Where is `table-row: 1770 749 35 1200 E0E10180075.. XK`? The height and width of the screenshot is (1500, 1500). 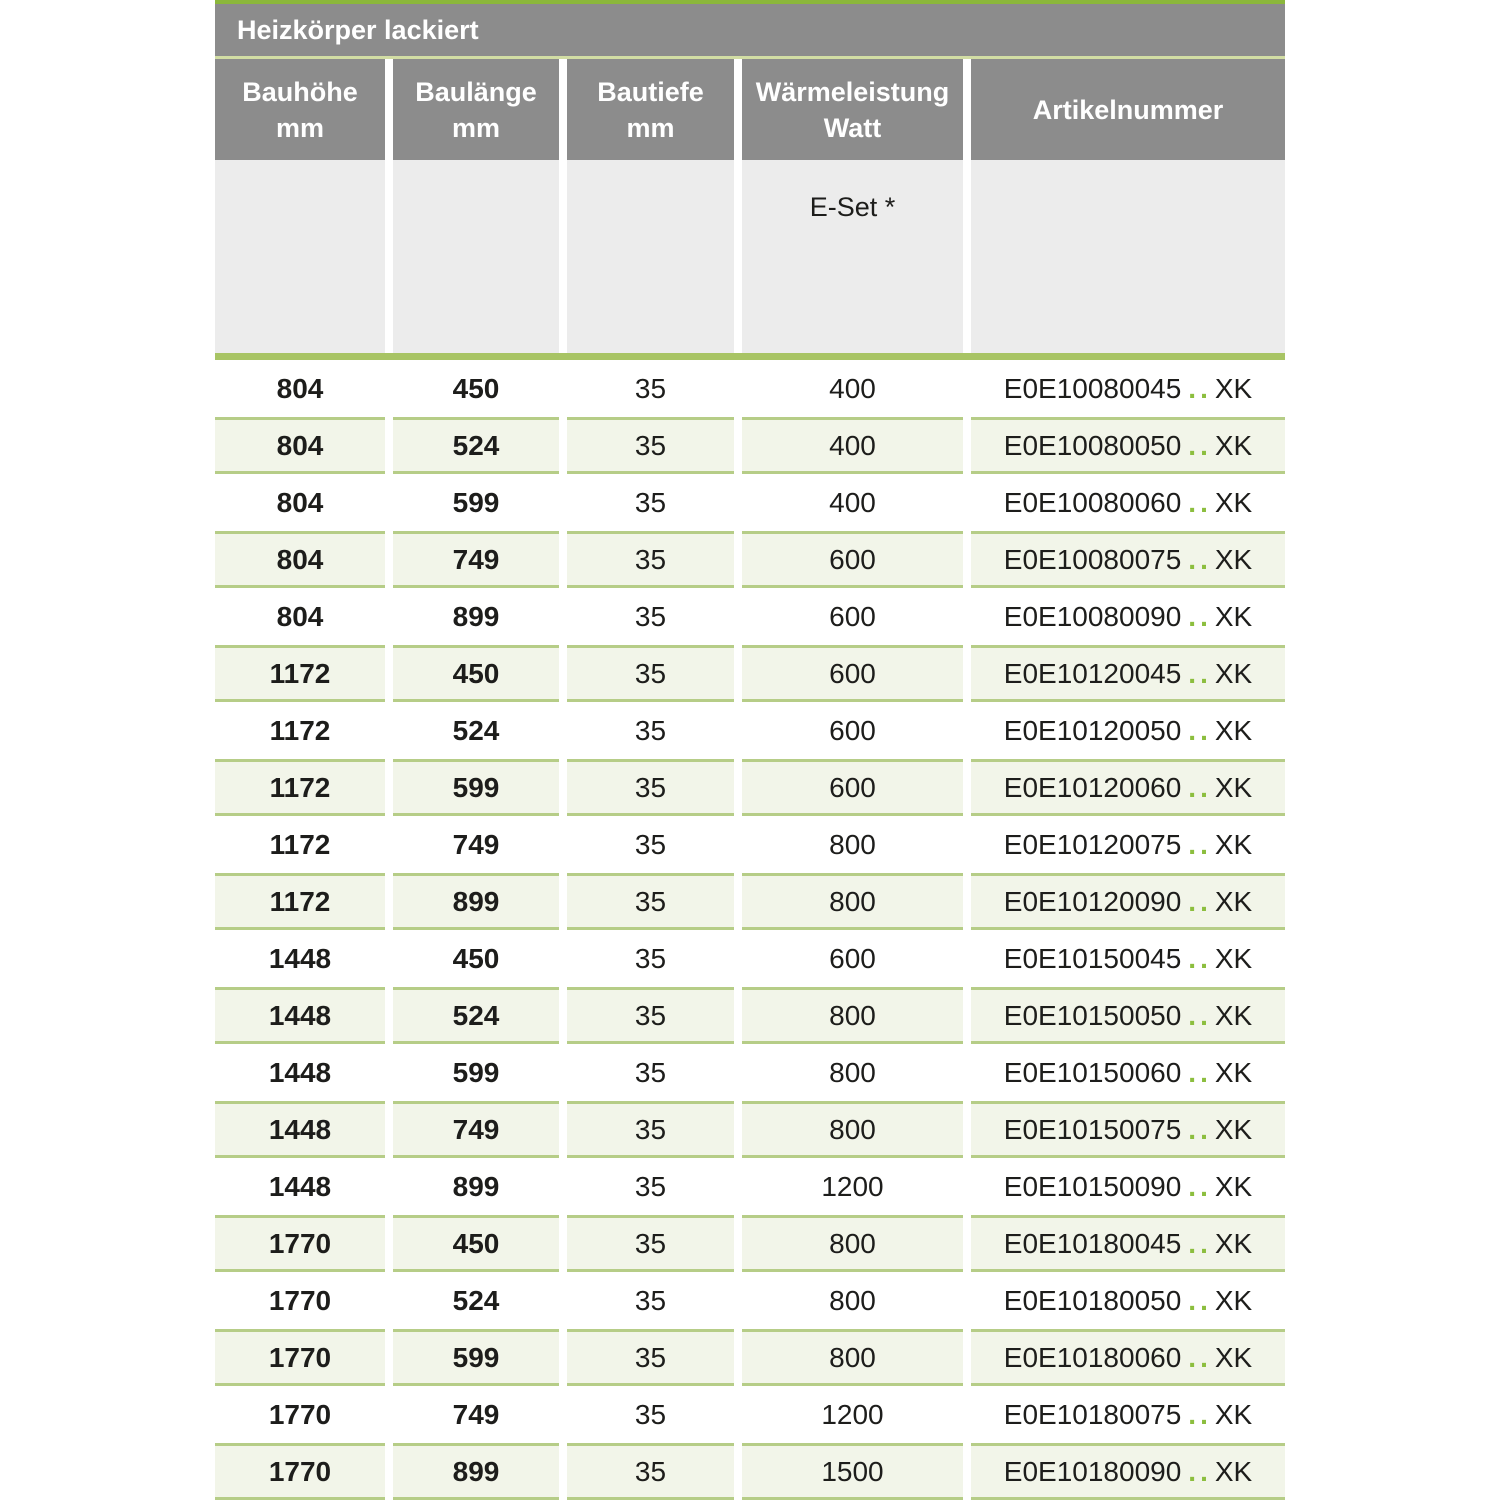 table-row: 1770 749 35 1200 E0E10180075.. XK is located at coordinates (750, 1414).